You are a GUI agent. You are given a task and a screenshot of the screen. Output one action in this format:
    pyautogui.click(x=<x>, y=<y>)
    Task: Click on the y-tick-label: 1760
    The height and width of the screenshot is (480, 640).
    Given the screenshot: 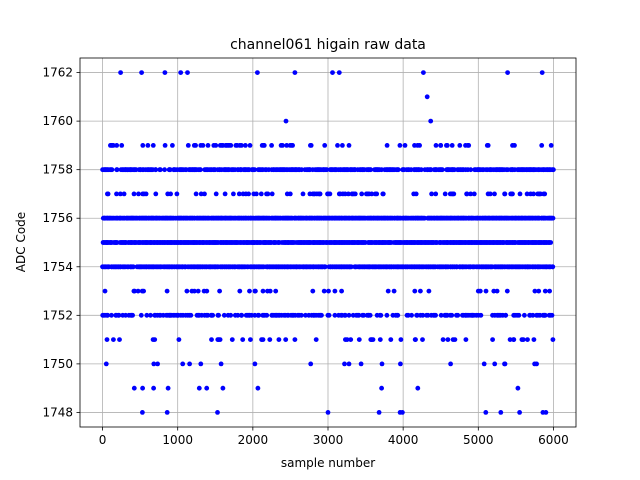 What is the action you would take?
    pyautogui.click(x=57, y=121)
    